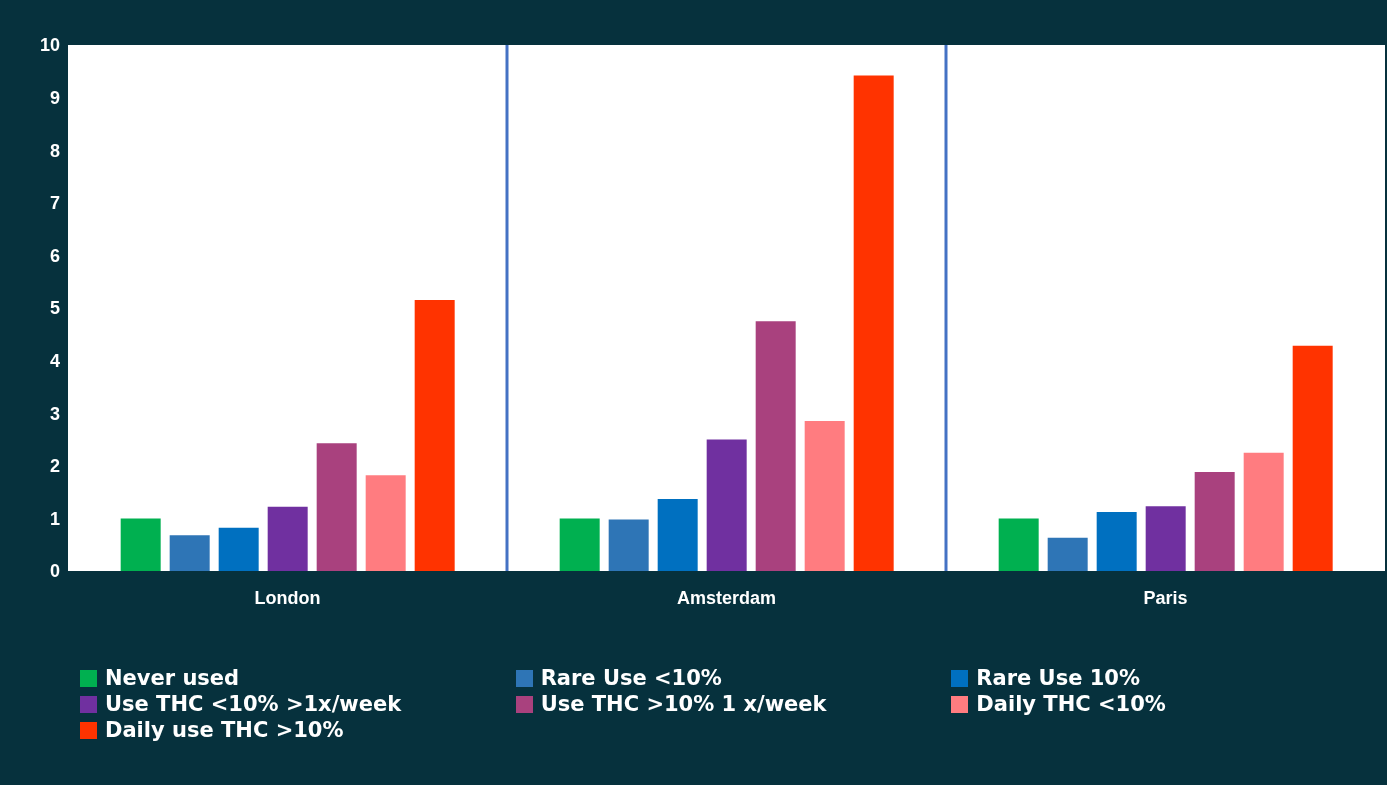 This screenshot has width=1387, height=785. What do you see at coordinates (172, 678) in the screenshot?
I see `legend-label: Never used` at bounding box center [172, 678].